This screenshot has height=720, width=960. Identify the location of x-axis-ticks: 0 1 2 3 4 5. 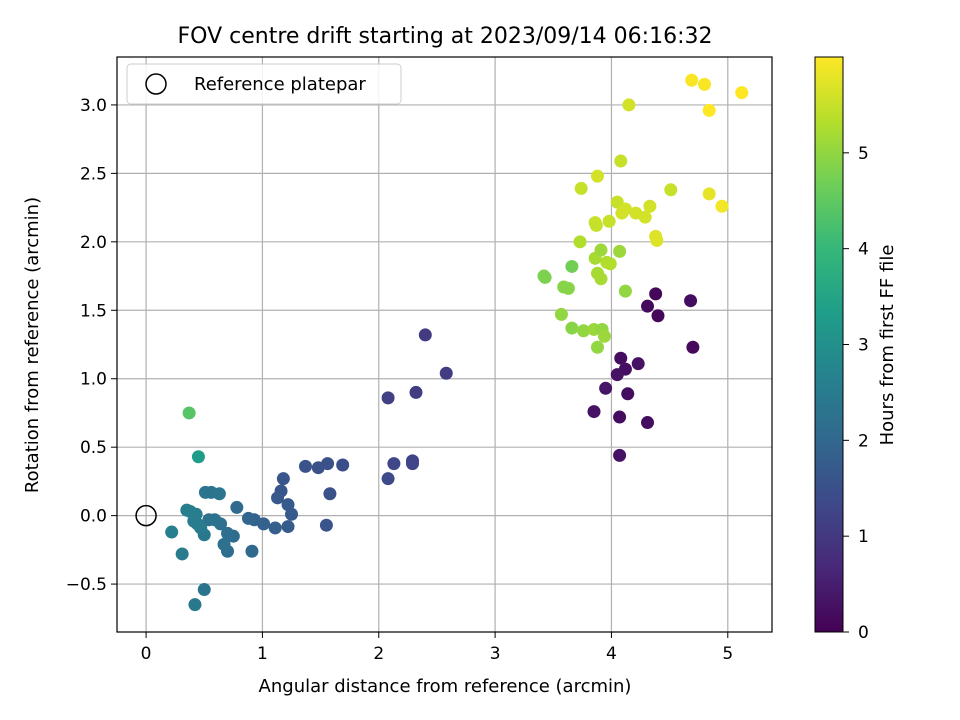
(437, 648).